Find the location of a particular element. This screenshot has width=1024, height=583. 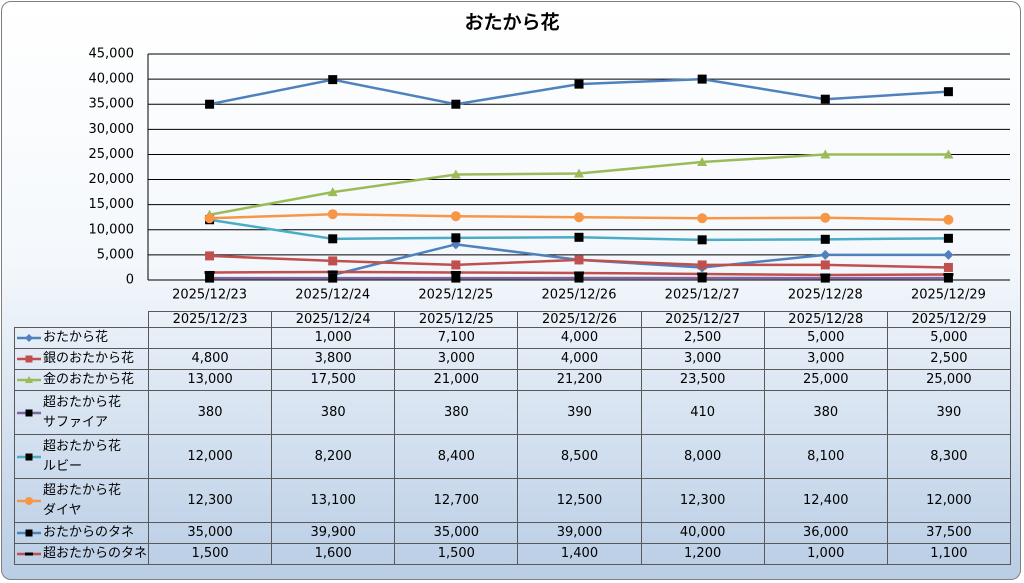

legend-label: 超おたから花 ルビー is located at coordinates (82, 456).